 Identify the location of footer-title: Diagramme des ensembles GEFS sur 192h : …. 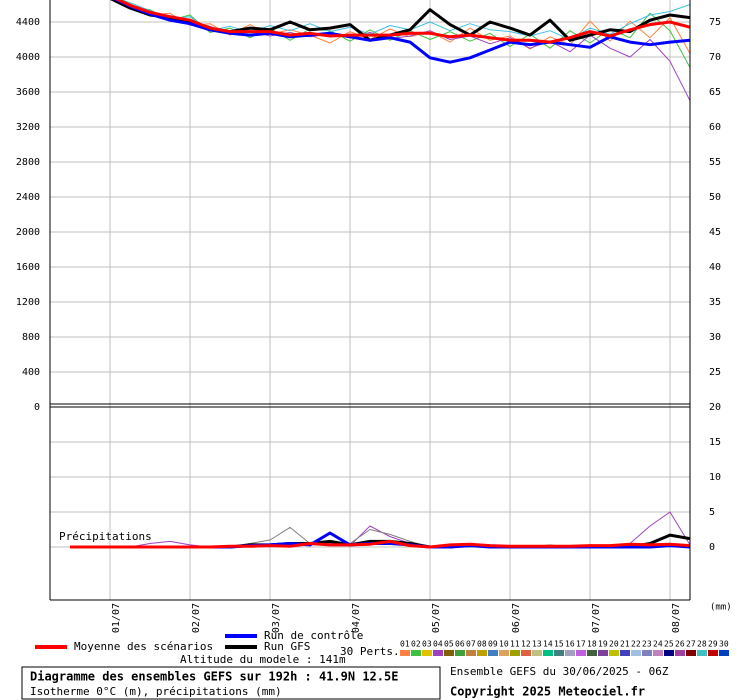
(214, 677).